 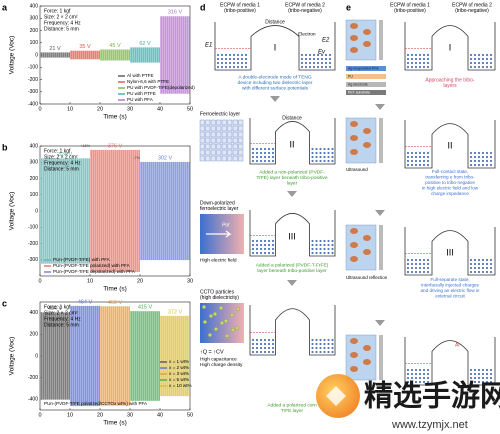 I want to click on x-tick-label: 50, so click(x=190, y=415).